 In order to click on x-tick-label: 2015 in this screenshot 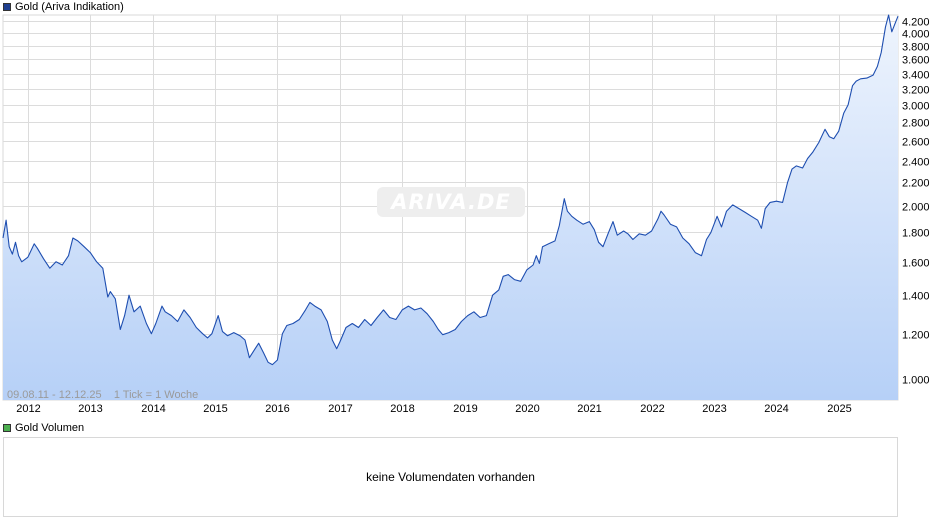, I will do `click(215, 409)`.